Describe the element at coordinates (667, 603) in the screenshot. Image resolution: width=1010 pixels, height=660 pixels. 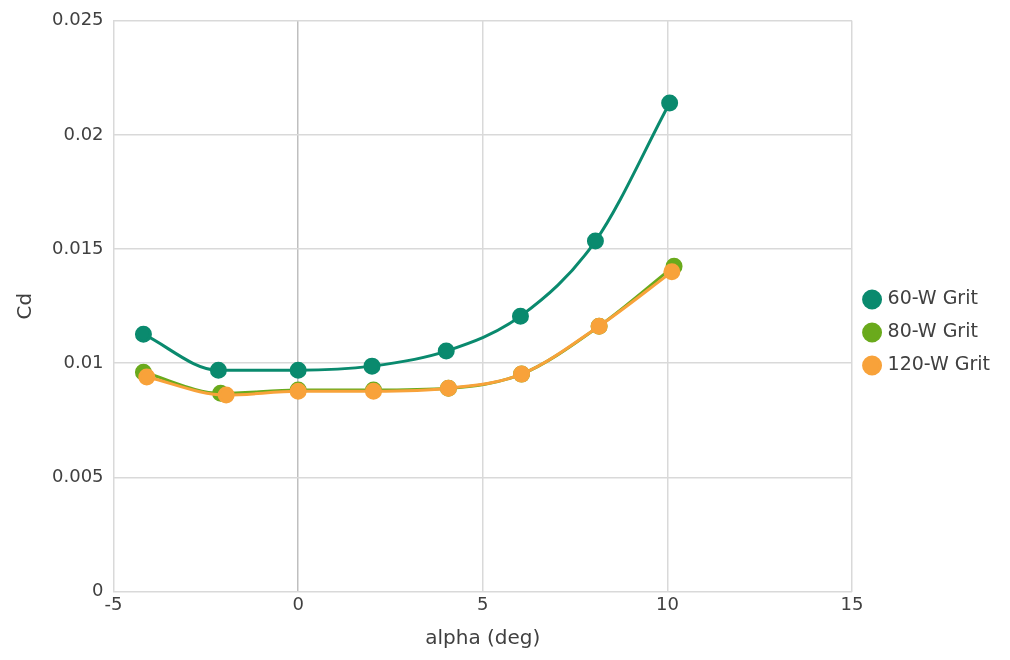
I see `x-tick-label: 10` at that location.